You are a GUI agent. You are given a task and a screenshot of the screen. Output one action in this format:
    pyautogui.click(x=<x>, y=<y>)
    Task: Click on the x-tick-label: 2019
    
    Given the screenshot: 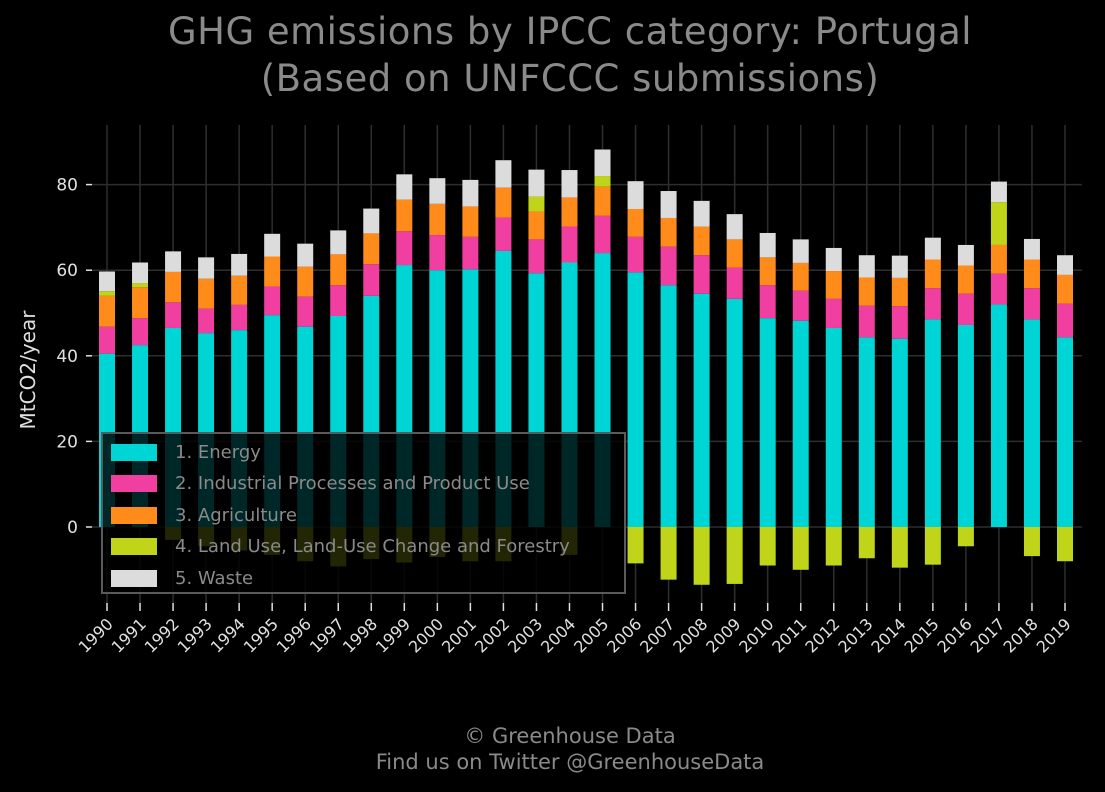 What is the action you would take?
    pyautogui.click(x=1054, y=635)
    